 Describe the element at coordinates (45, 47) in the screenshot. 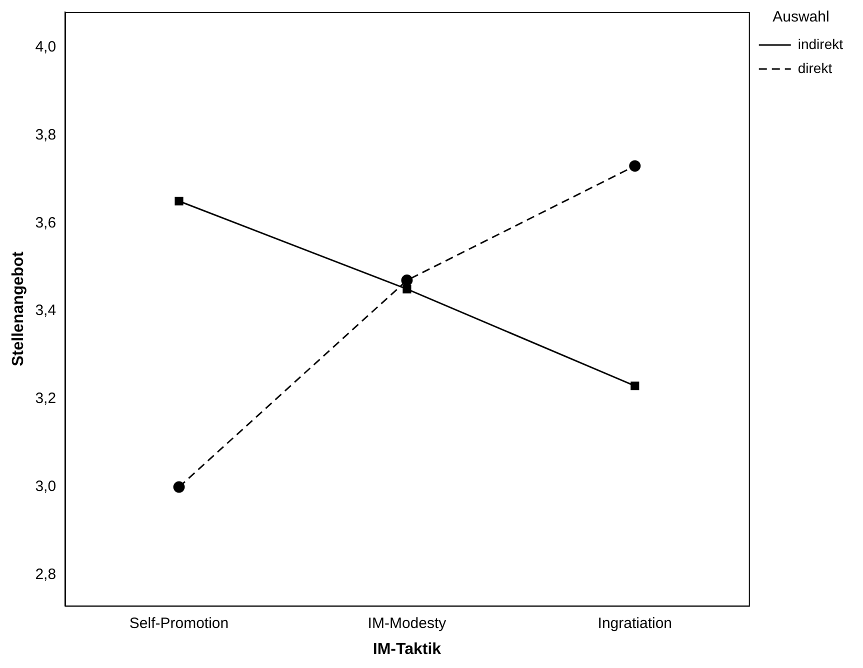

I see `y-tick-label: 4,0` at that location.